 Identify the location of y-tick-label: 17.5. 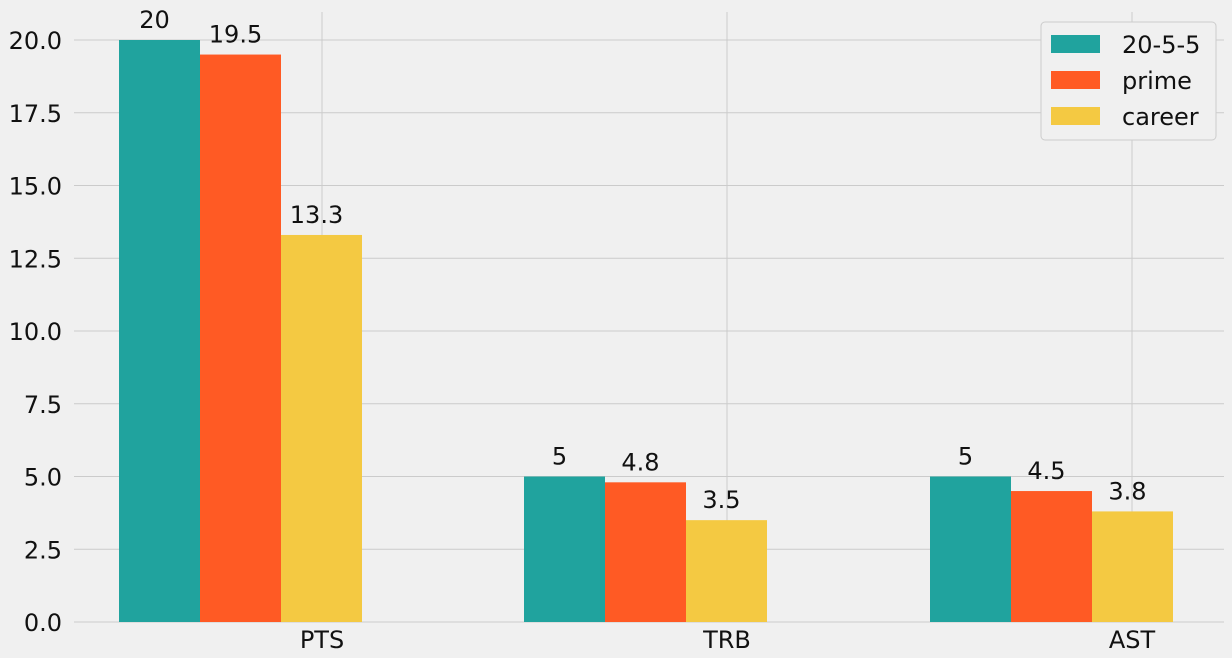
(35, 114).